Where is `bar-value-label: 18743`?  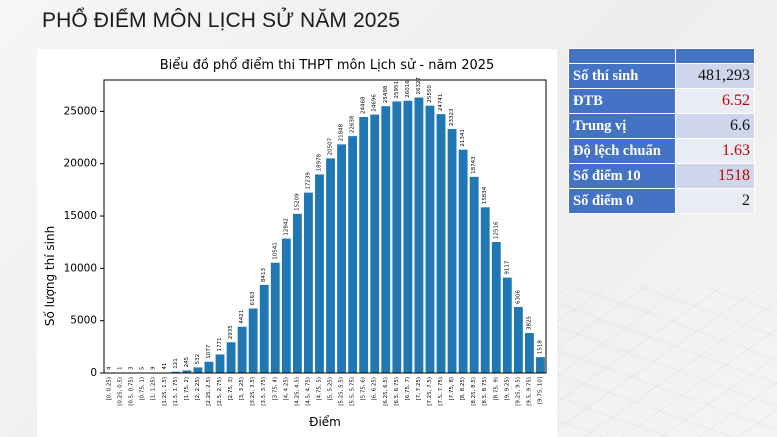
bar-value-label: 18743 is located at coordinates (474, 165).